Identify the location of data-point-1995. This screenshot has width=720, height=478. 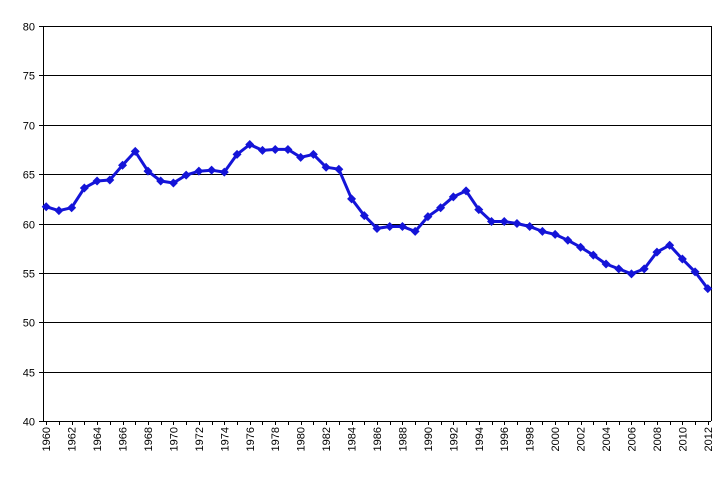
(492, 222).